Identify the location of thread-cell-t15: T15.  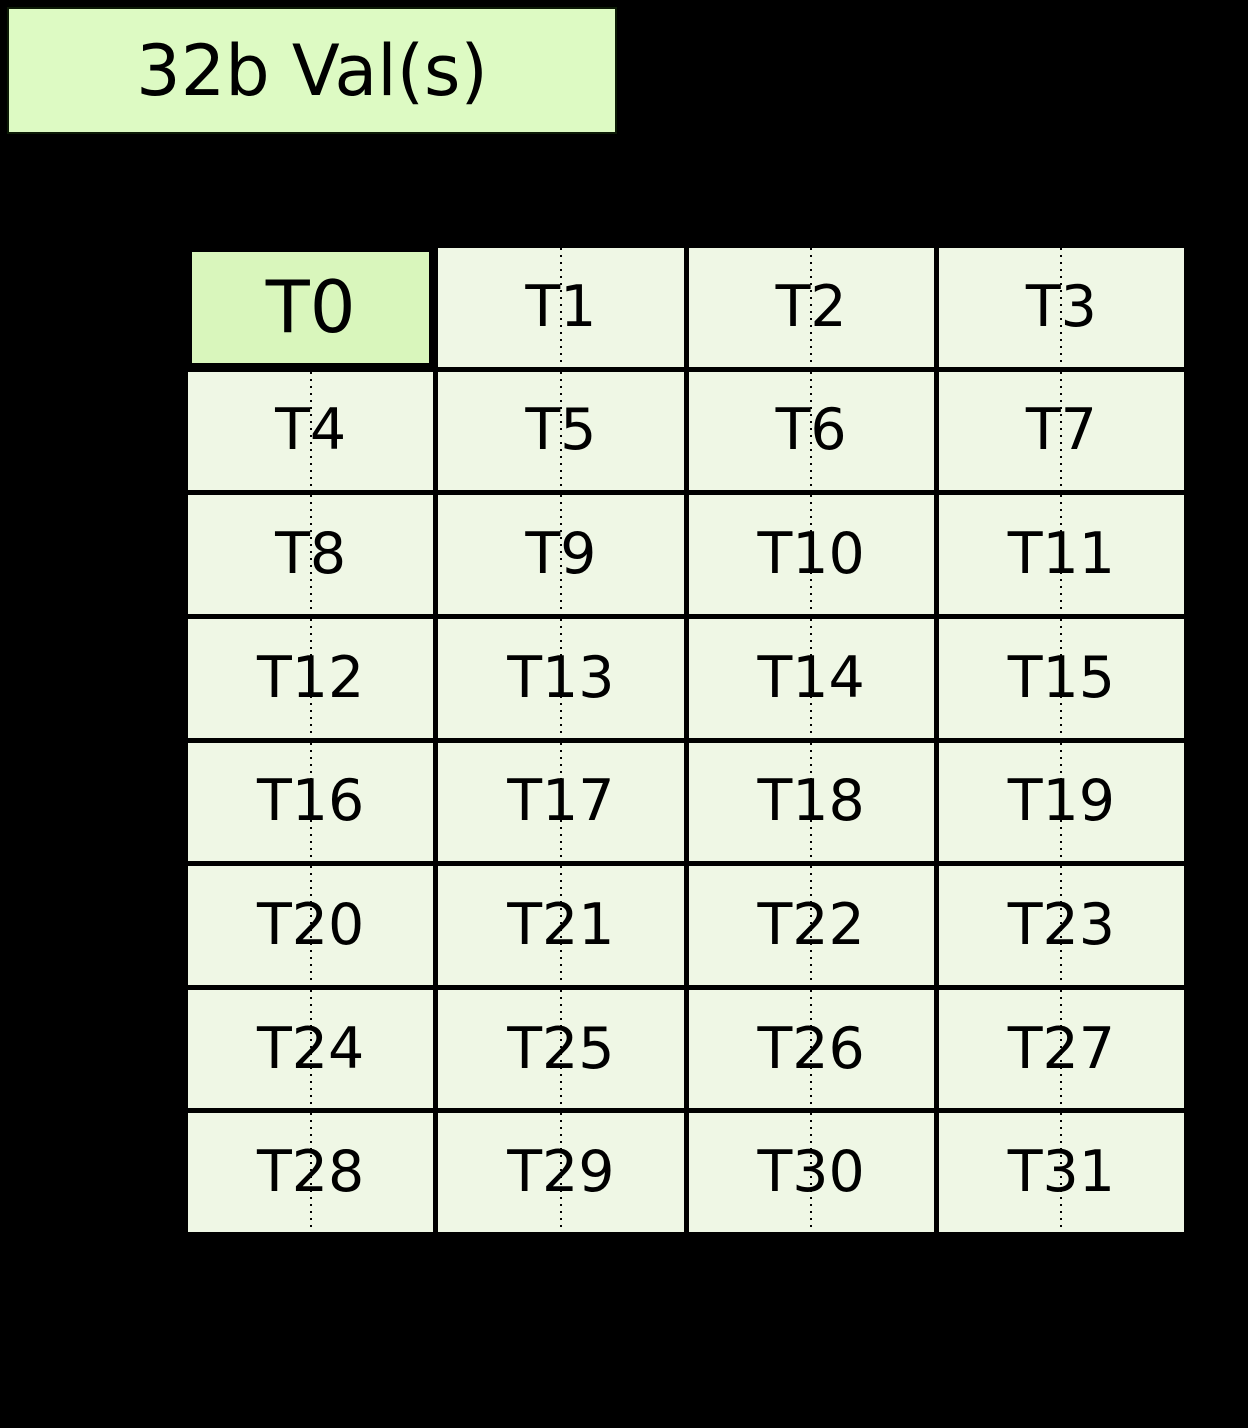
(1061, 678).